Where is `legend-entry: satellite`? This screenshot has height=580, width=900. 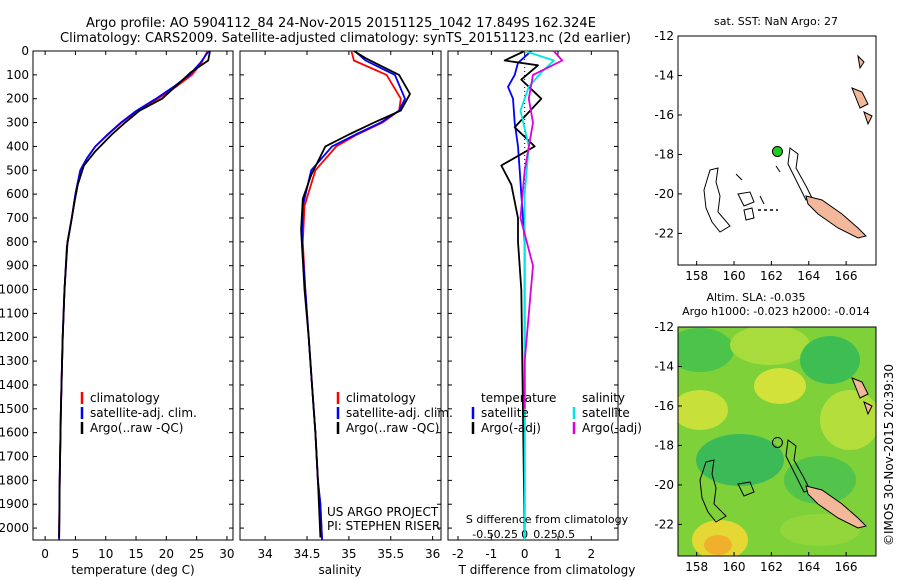
legend-entry: satellite is located at coordinates (606, 413).